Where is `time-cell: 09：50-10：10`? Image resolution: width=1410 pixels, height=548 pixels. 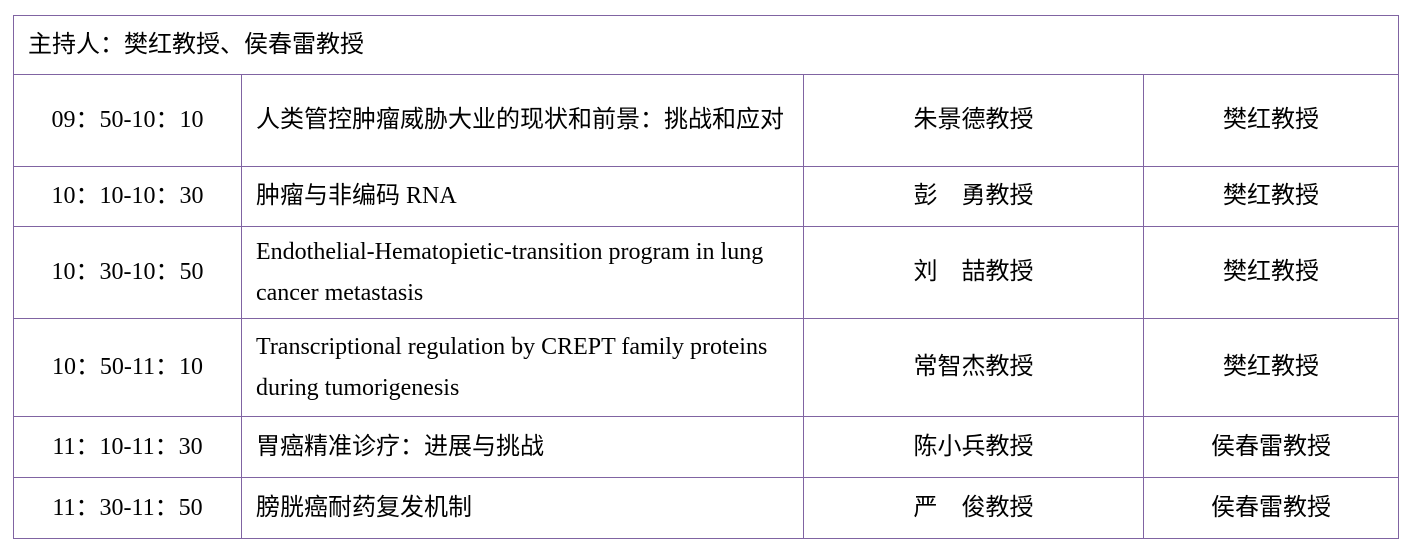 time-cell: 09：50-10：10 is located at coordinates (127, 120).